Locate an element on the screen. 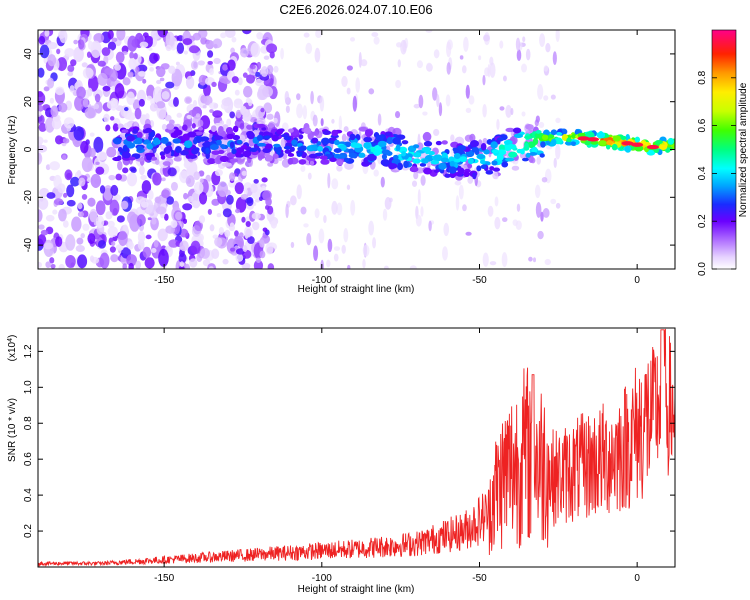 This screenshot has height=600, width=750. snr-ytick-label: 0.4 is located at coordinates (28, 495).